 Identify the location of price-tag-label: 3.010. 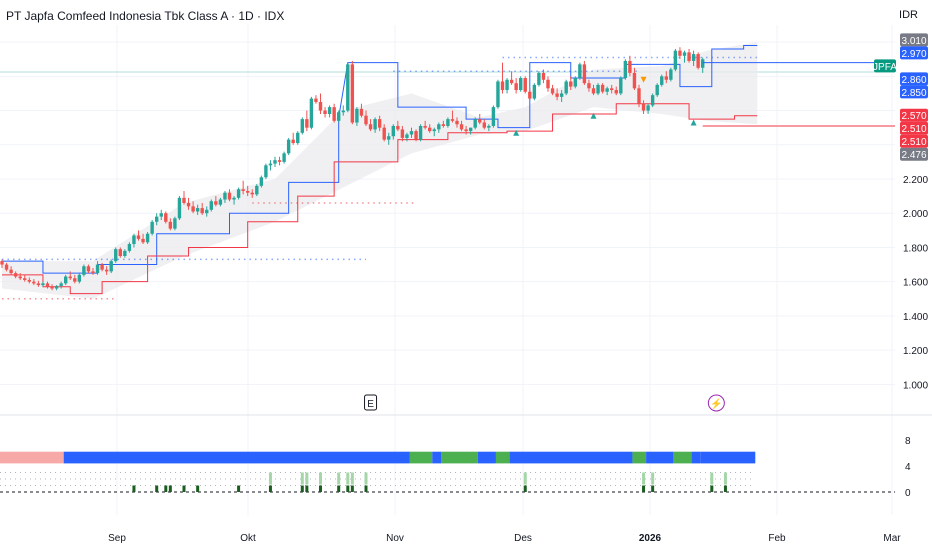
(913, 41).